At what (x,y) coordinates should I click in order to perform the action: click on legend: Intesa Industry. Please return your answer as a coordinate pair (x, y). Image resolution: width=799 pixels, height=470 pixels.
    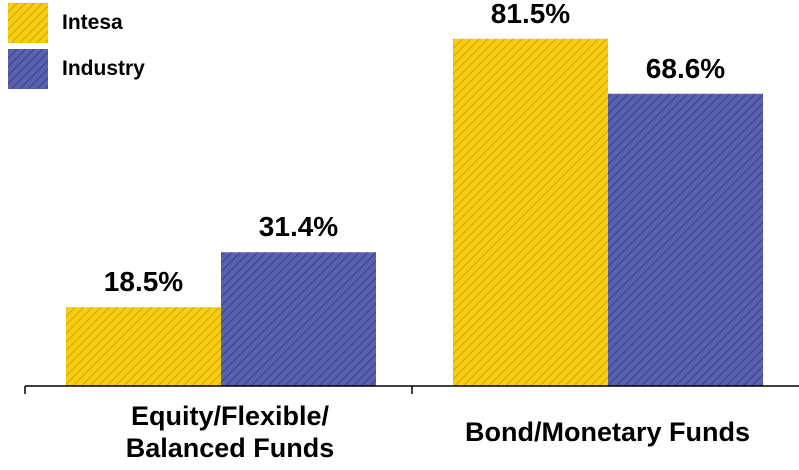
    Looking at the image, I should click on (76, 51).